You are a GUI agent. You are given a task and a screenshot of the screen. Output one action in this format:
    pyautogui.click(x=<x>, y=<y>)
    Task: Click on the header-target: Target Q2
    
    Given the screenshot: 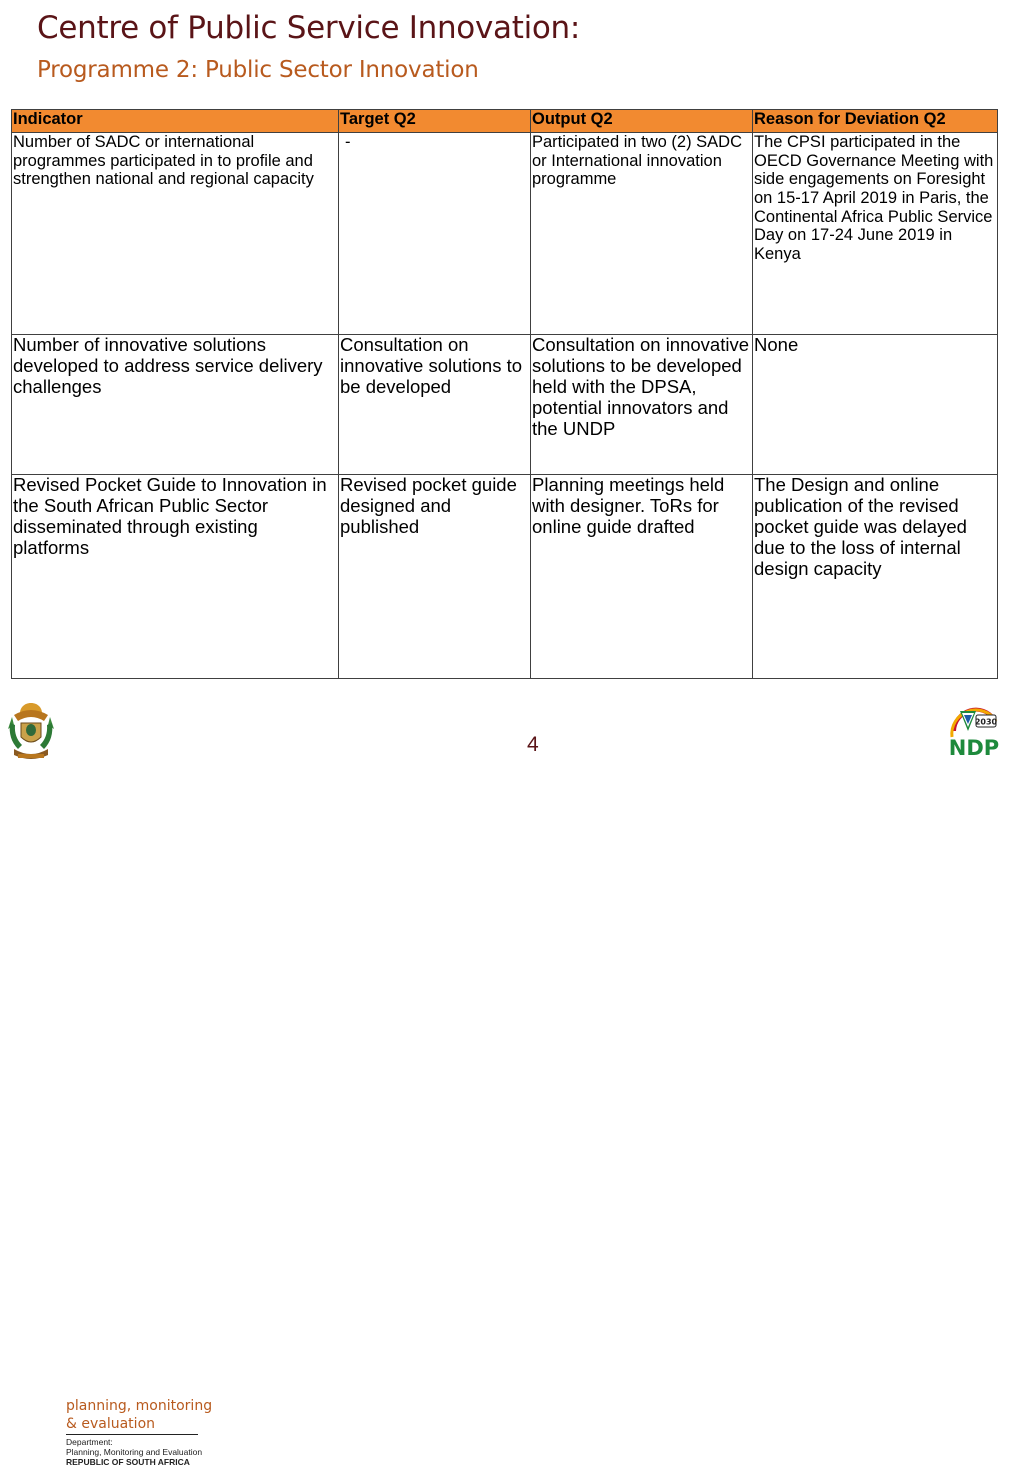 What is the action you would take?
    pyautogui.click(x=434, y=121)
    